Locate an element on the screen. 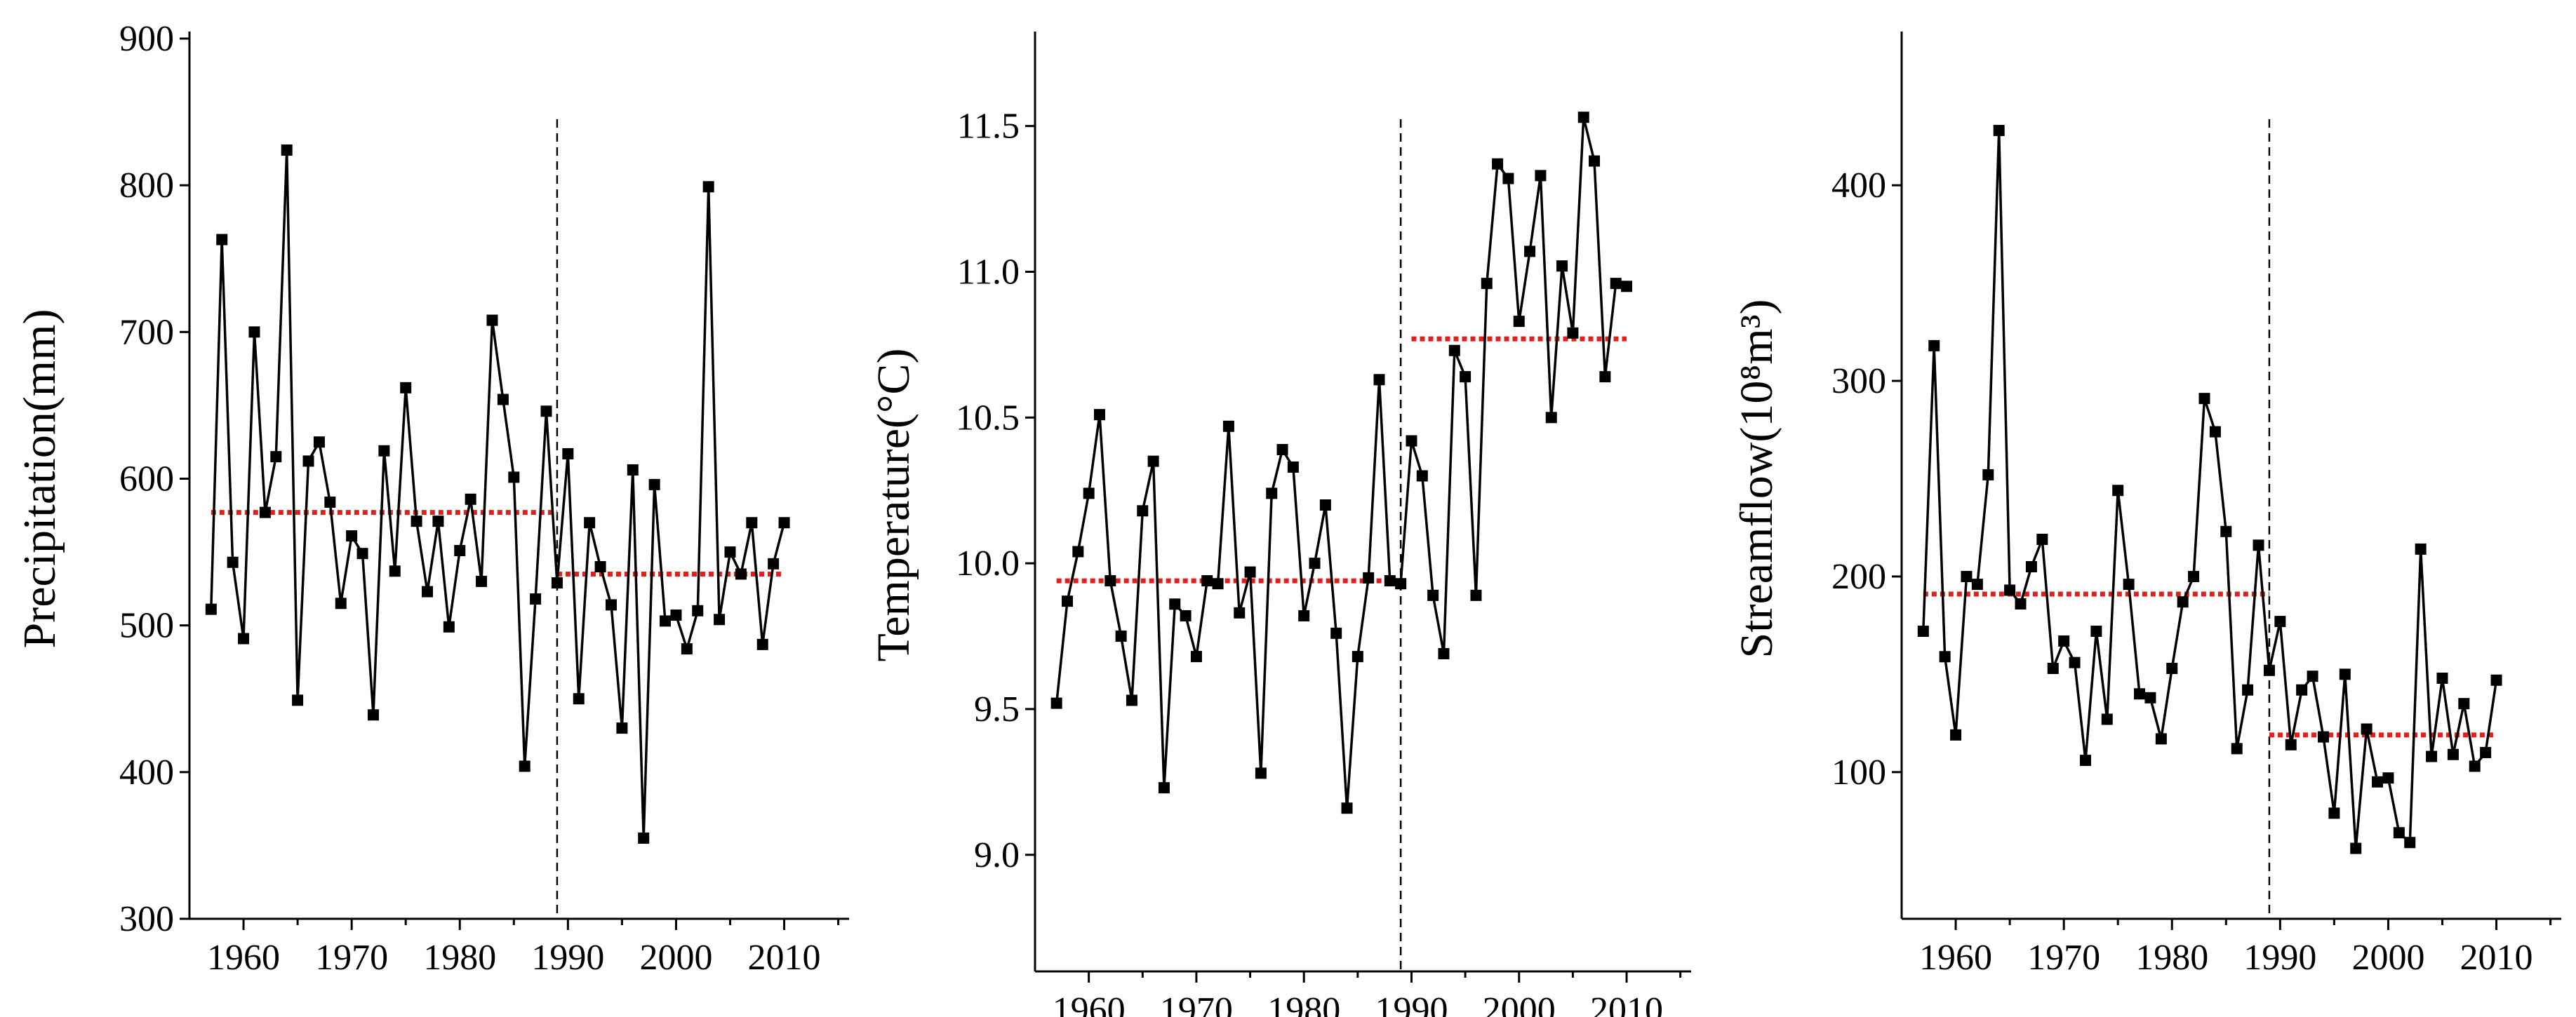  y-tick-label: 9.5 is located at coordinates (997, 709).